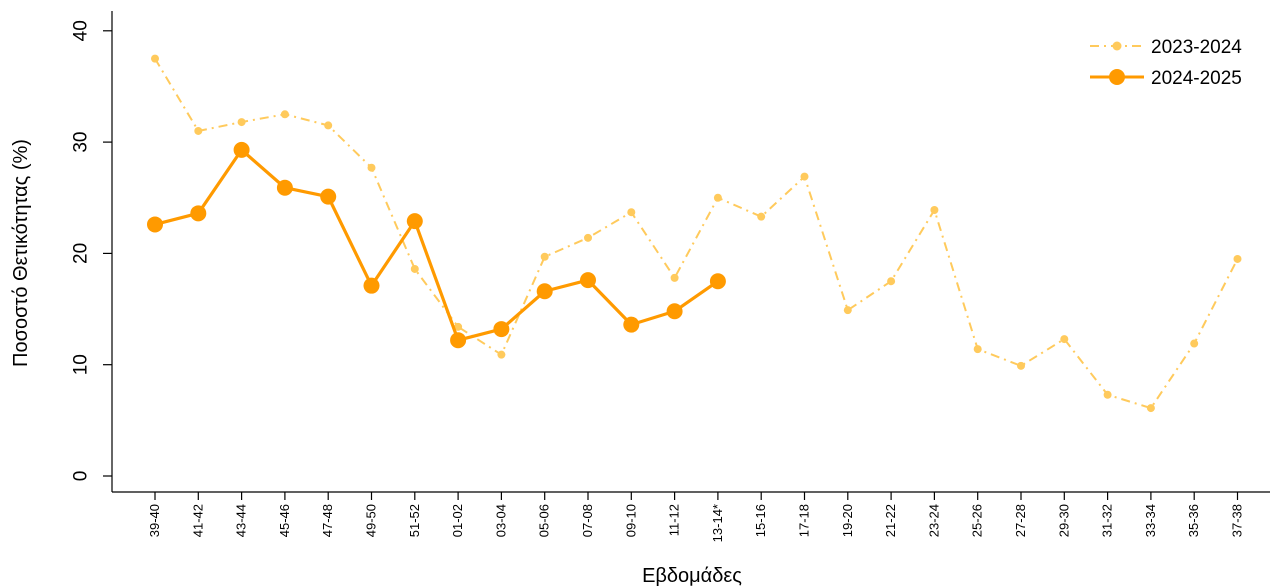 The width and height of the screenshot is (1282, 587). I want to click on x-tick-label: 11-12, so click(674, 520).